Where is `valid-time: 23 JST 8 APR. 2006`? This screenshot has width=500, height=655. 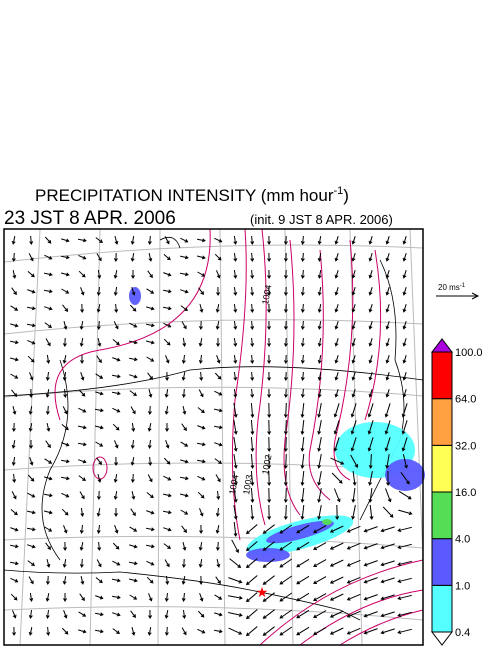 valid-time: 23 JST 8 APR. 2006 is located at coordinates (90, 218).